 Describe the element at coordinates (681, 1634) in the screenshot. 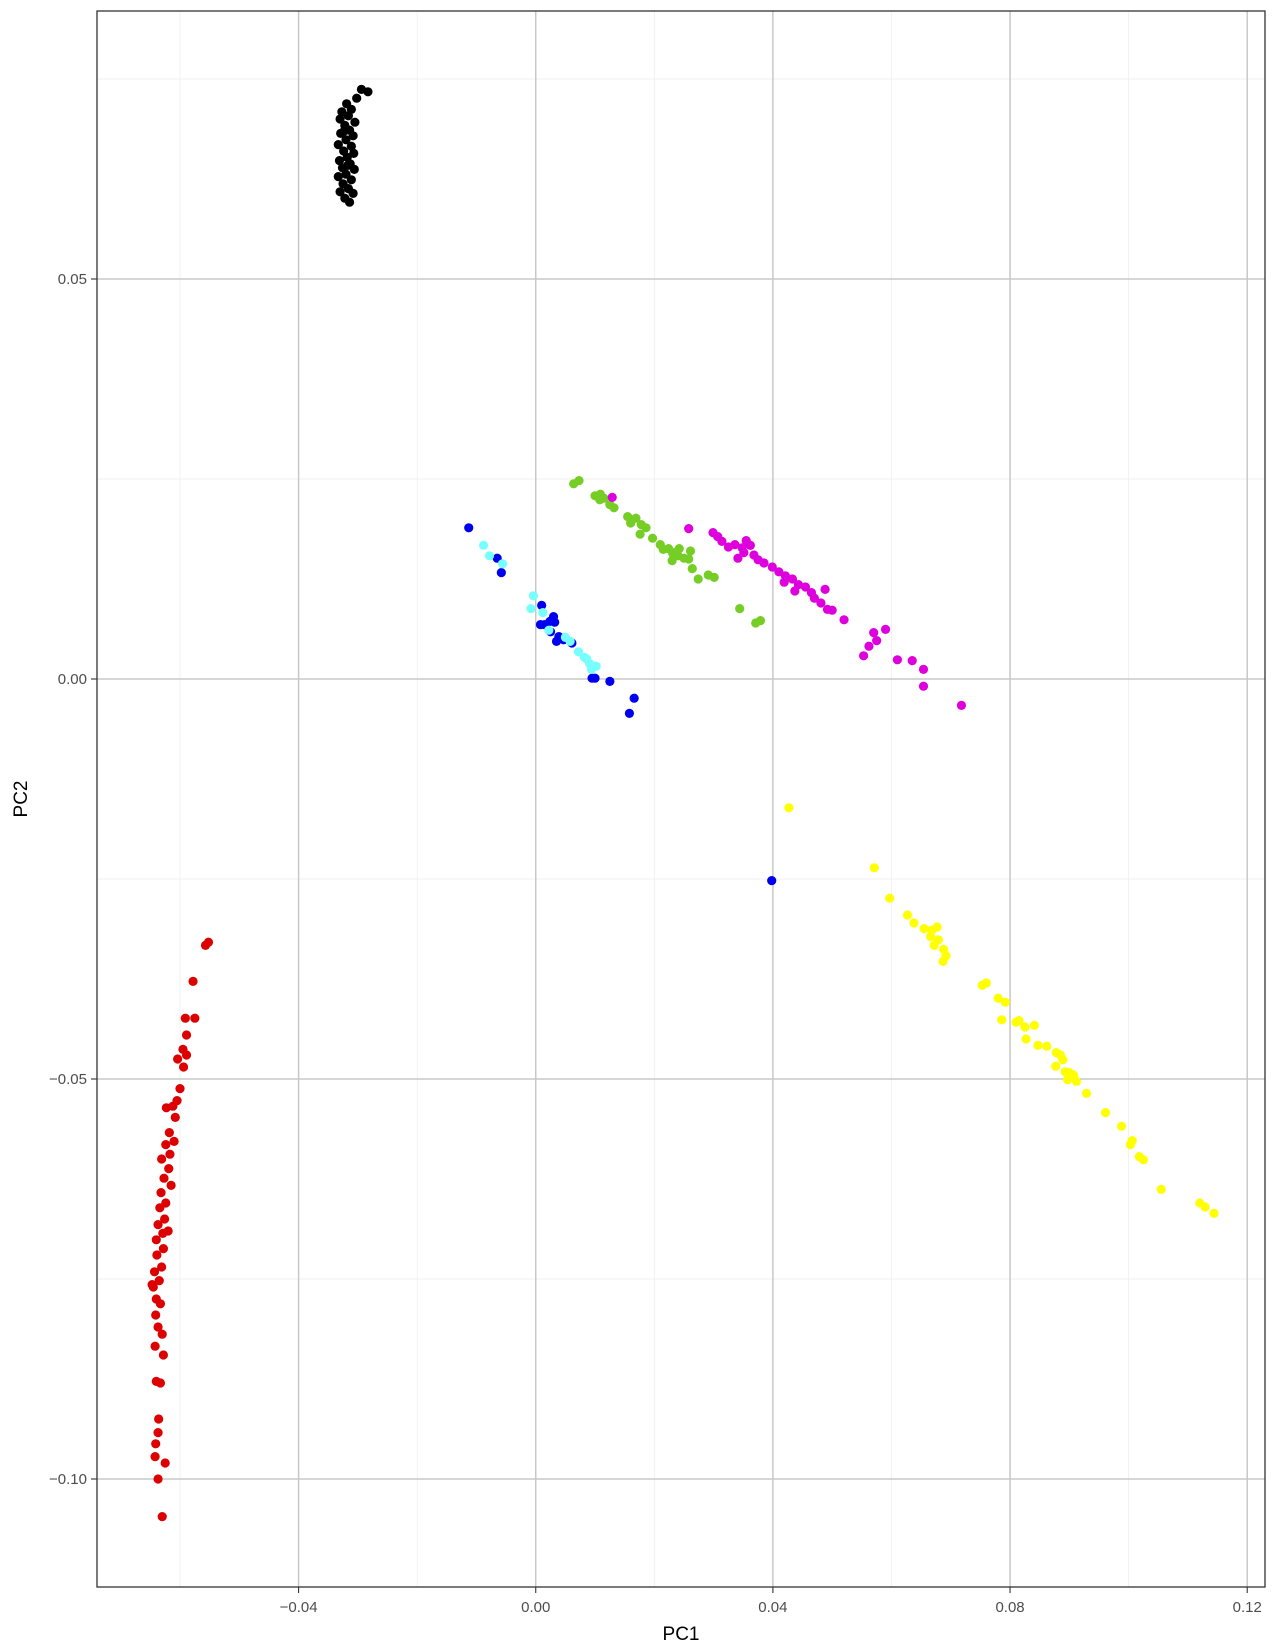

I see `x-axis-title: PC1` at that location.